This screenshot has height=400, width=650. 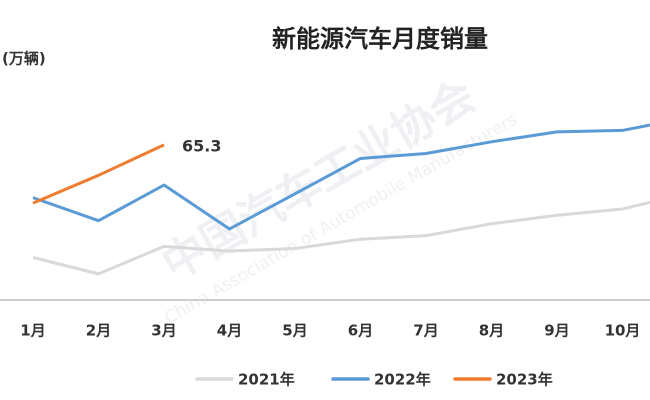 I want to click on x-tick-label: 1月, so click(x=32, y=331).